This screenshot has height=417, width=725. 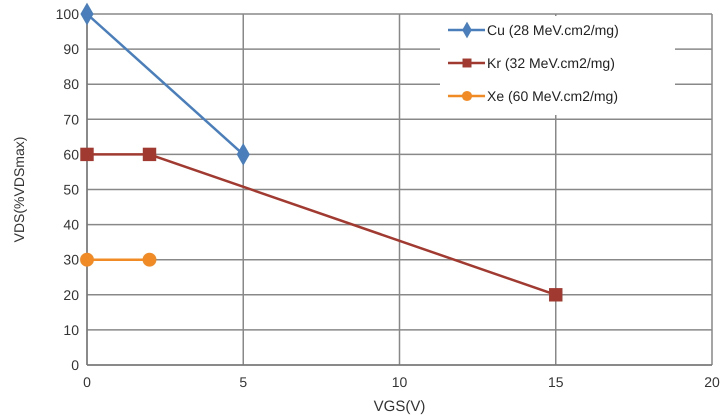 I want to click on y-tick-label: 30, so click(x=71, y=260).